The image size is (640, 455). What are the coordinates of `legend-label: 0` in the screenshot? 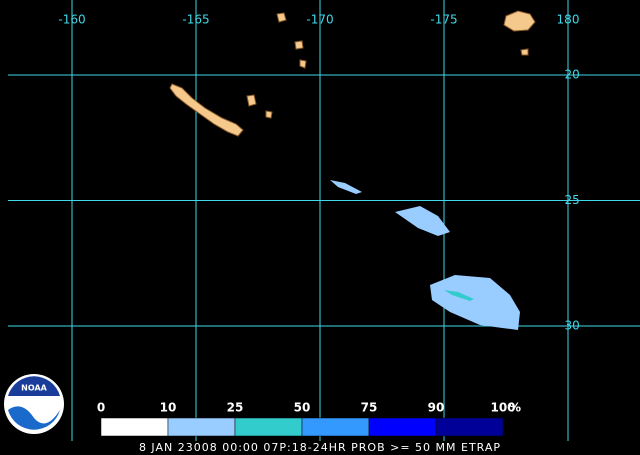 It's located at (101, 408).